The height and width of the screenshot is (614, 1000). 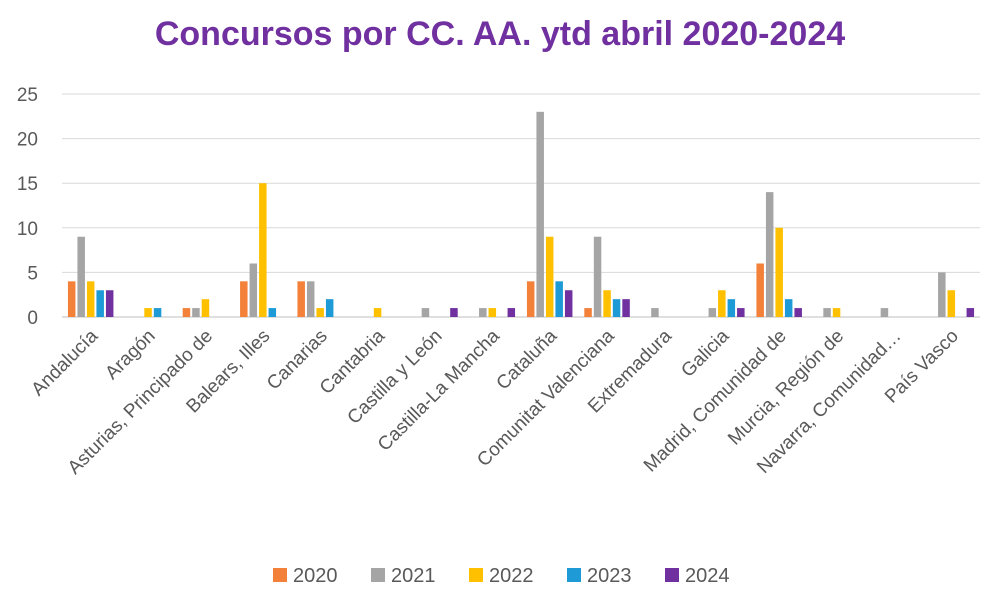 I want to click on x-tick-label: Andalucía, so click(x=65, y=362).